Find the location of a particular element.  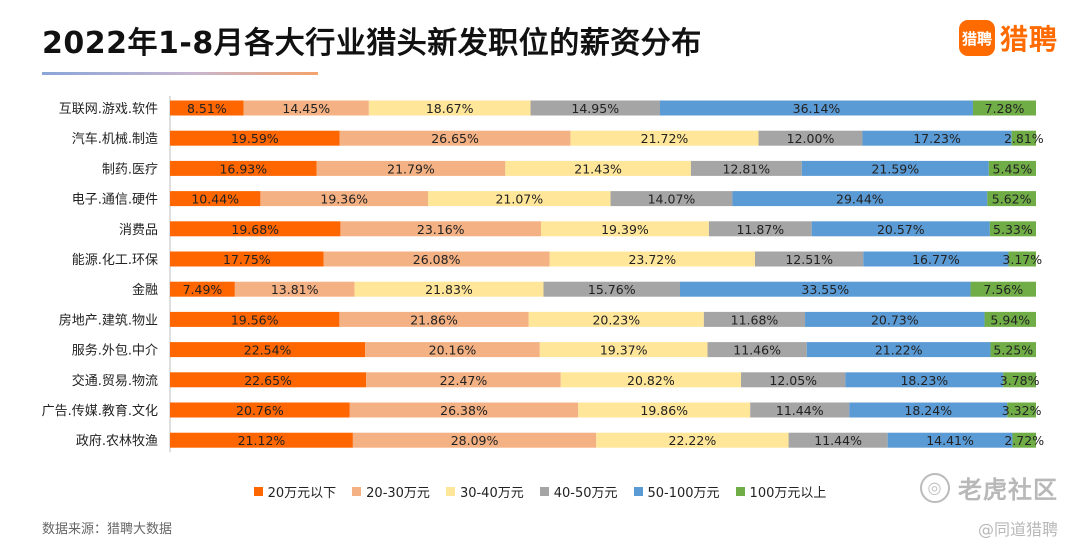

legend-item: 100万元以上 is located at coordinates (781, 491).